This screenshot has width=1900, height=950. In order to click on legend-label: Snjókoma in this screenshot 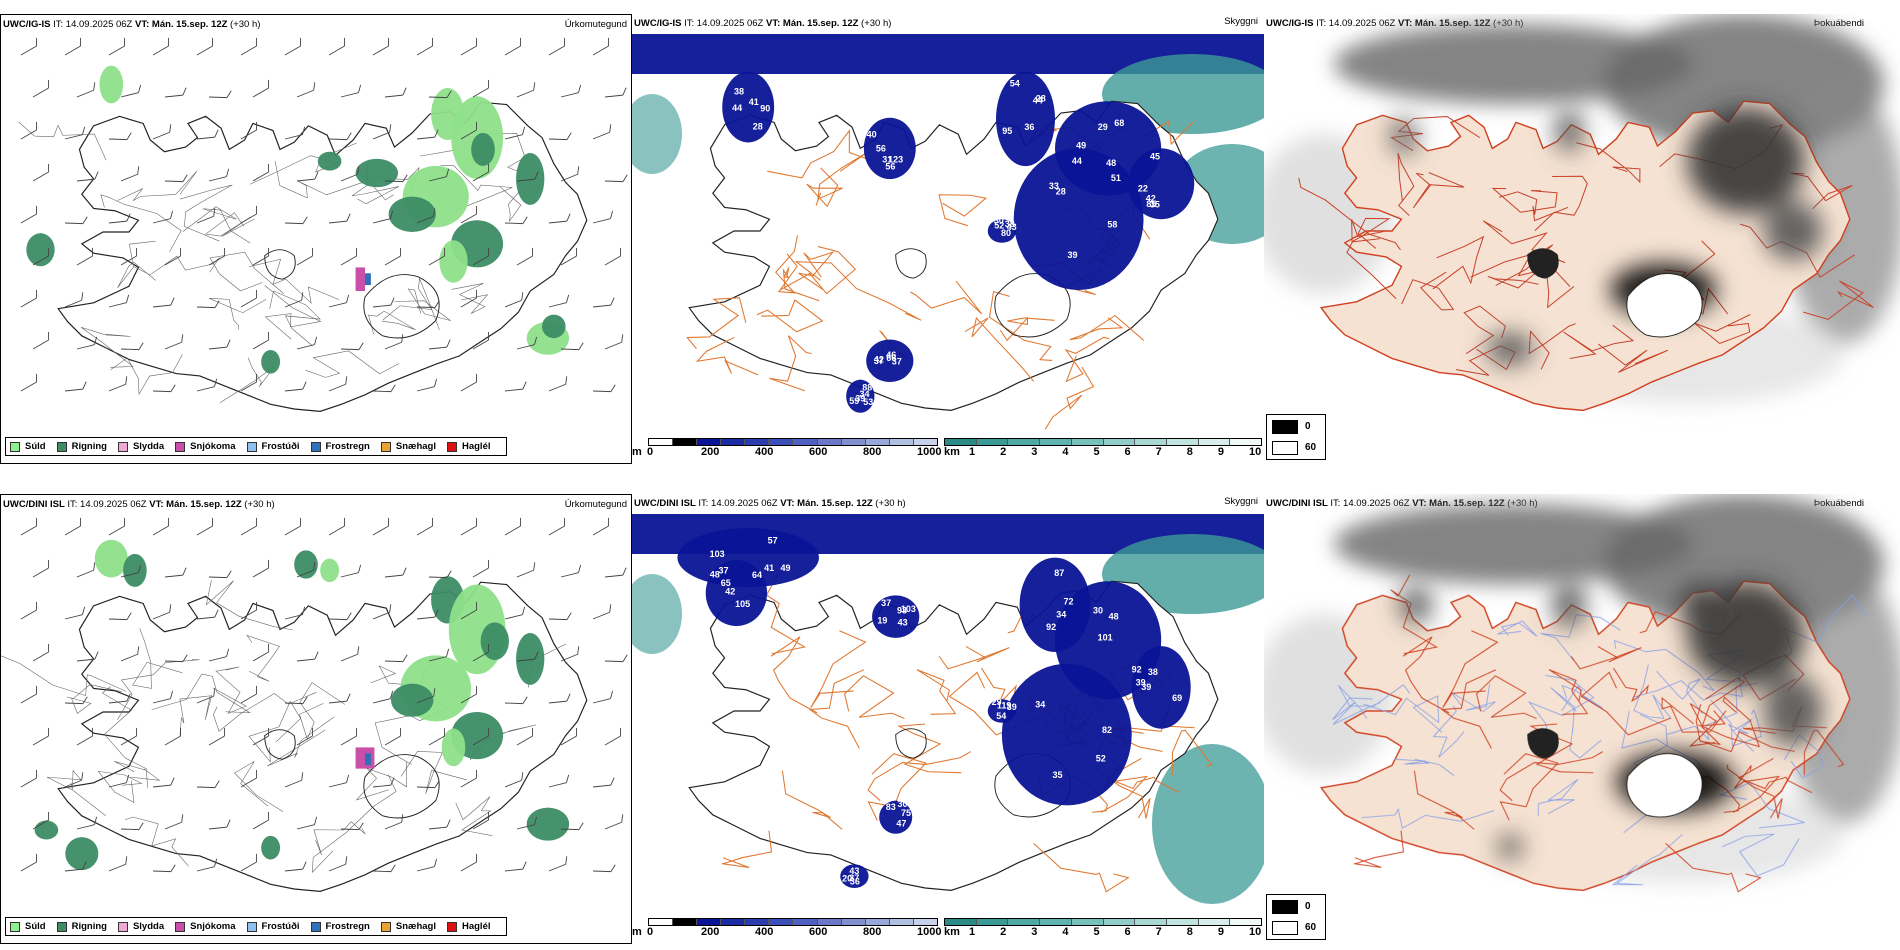, I will do `click(213, 926)`.